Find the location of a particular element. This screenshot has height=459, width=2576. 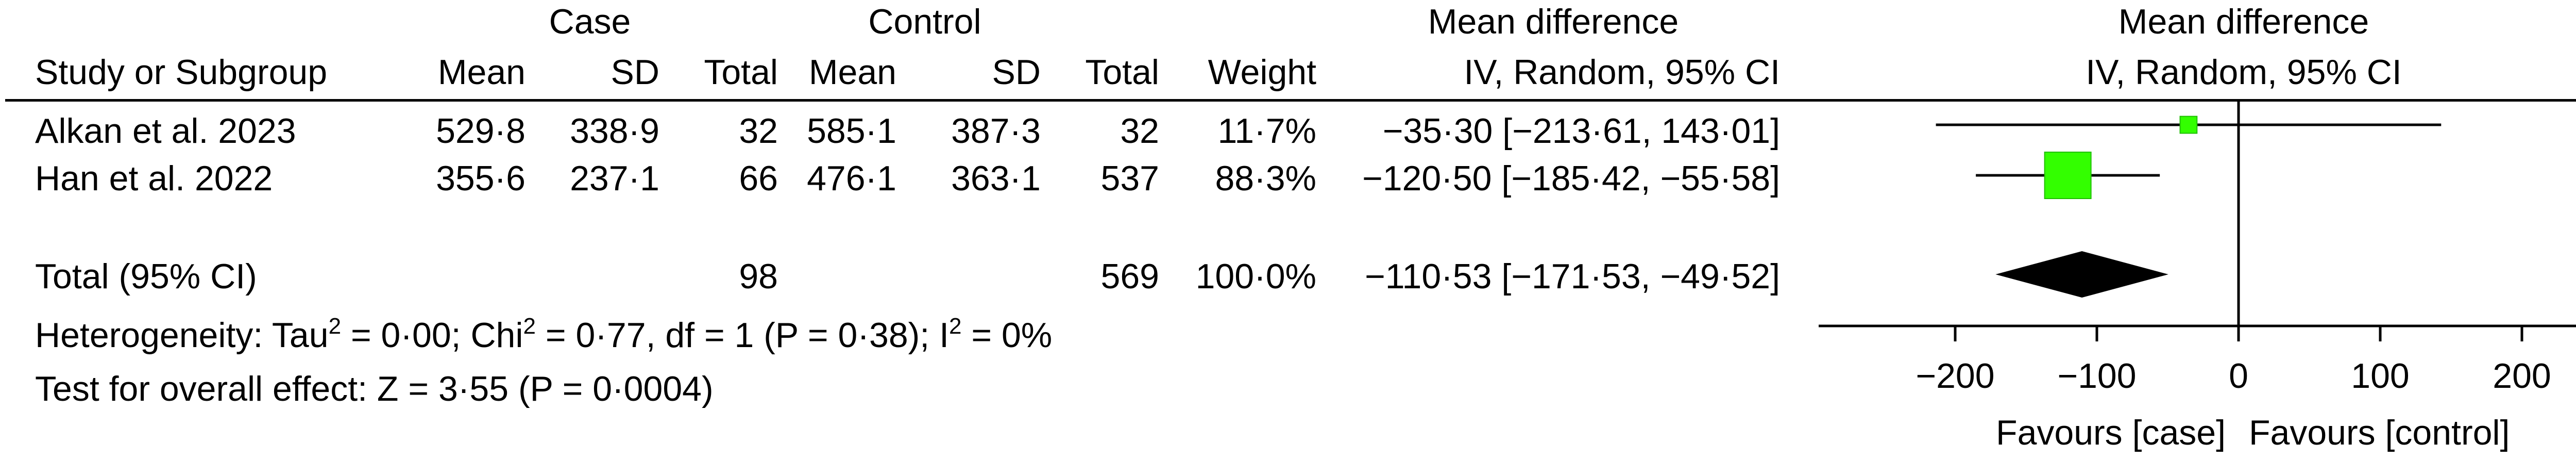

favours-right-label: Favours [control] is located at coordinates (2379, 432).